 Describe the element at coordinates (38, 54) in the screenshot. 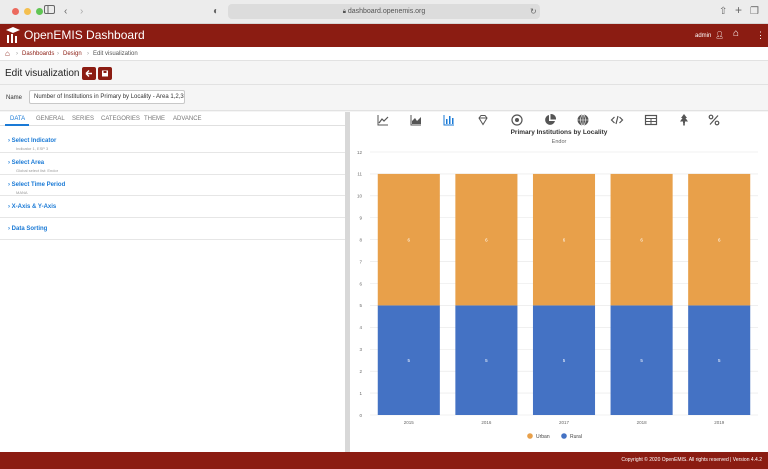

I see `crumb-dashboards: Dashboards` at that location.